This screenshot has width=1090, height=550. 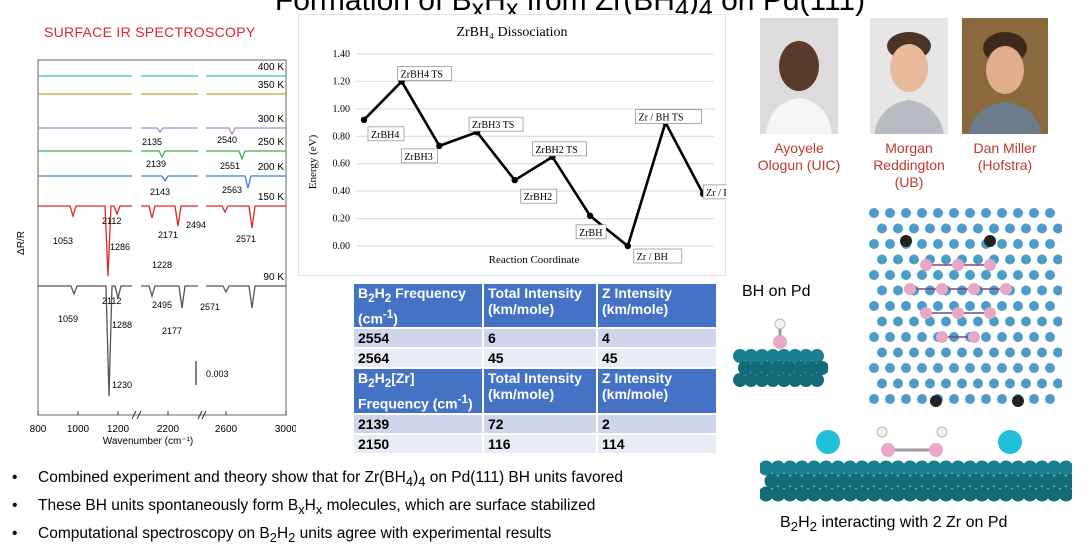 What do you see at coordinates (657, 391) in the screenshot?
I see `table-header-cell: Z Intensity (km/mole)` at bounding box center [657, 391].